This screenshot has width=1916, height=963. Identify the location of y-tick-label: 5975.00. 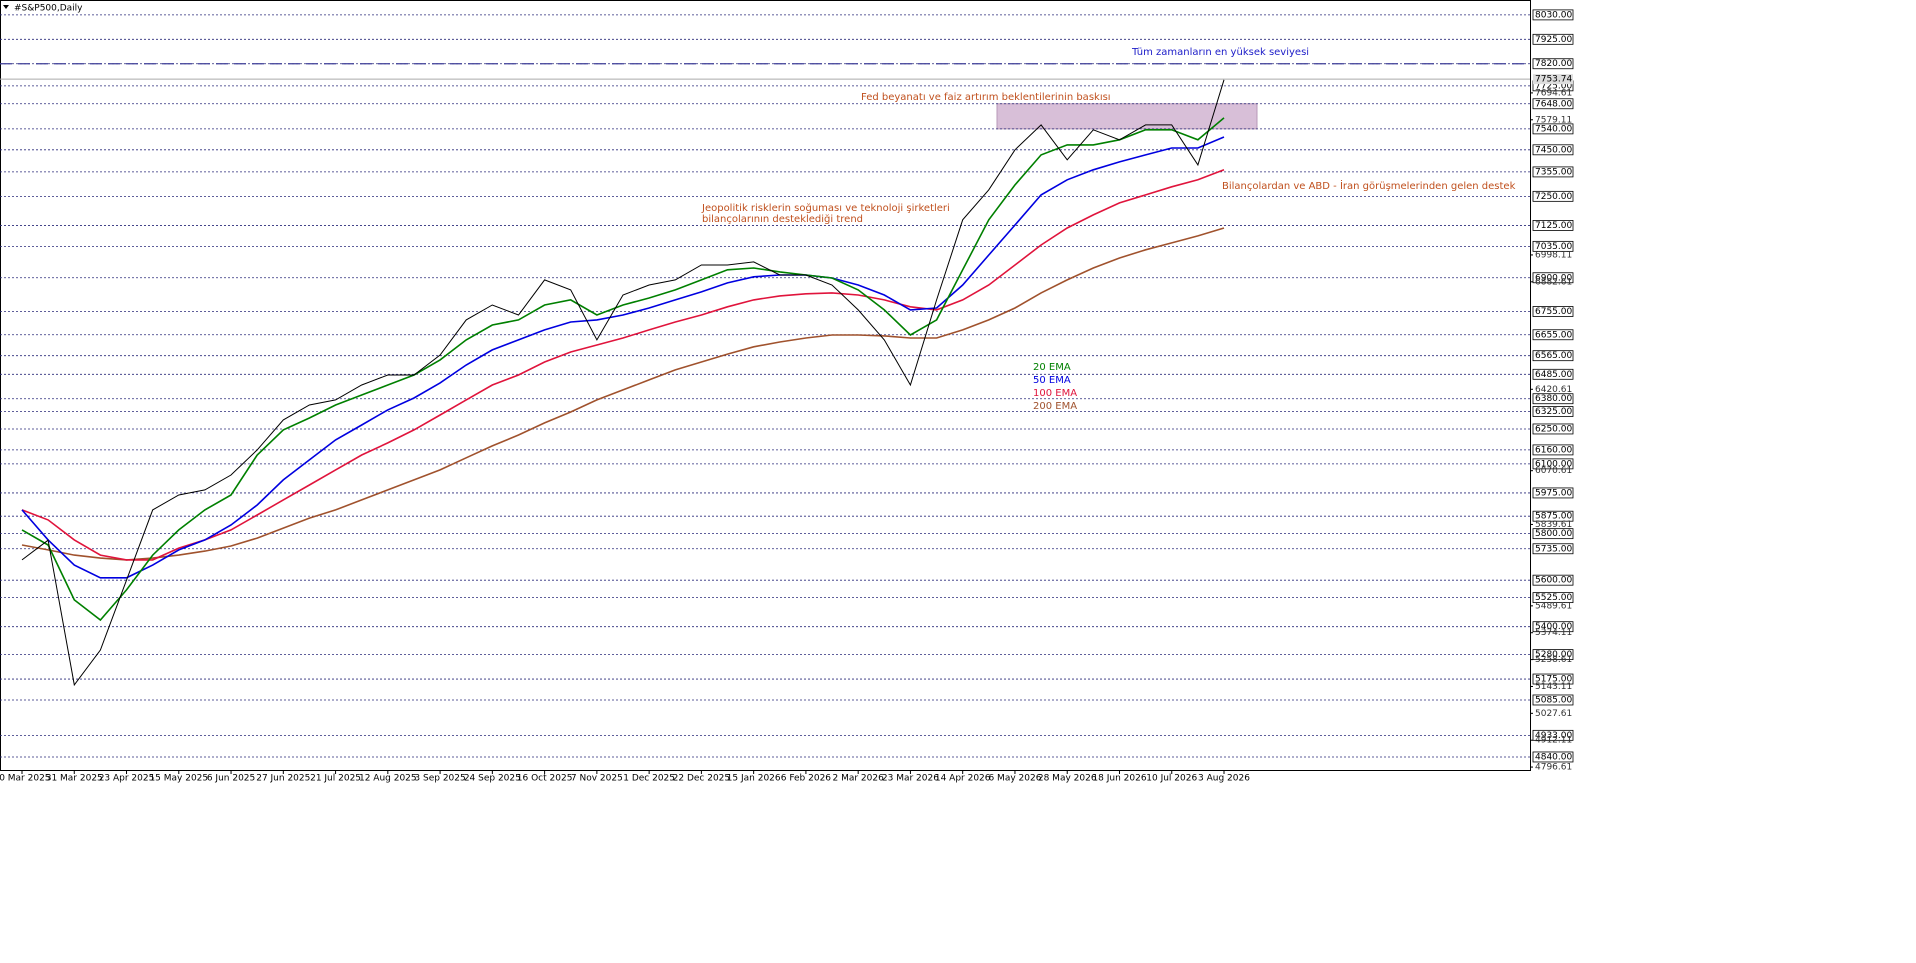
(1553, 493).